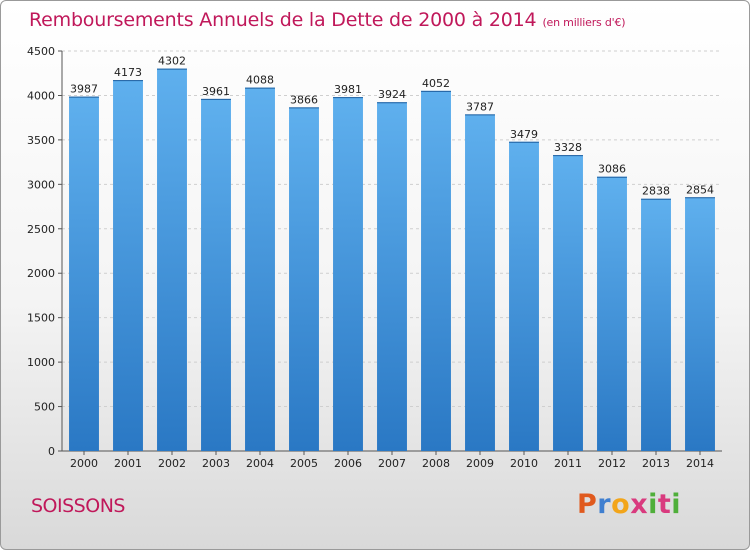  Describe the element at coordinates (480, 282) in the screenshot. I see `bar-2009` at that location.